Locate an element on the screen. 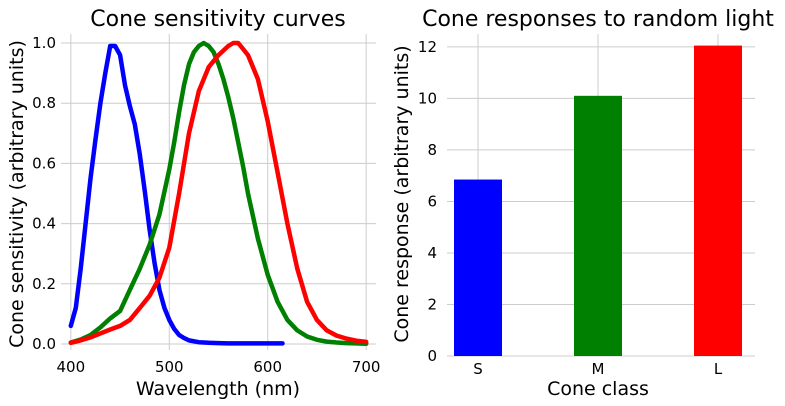  sensitivity-x-ticks: 400 500 600 700 is located at coordinates (219, 367).